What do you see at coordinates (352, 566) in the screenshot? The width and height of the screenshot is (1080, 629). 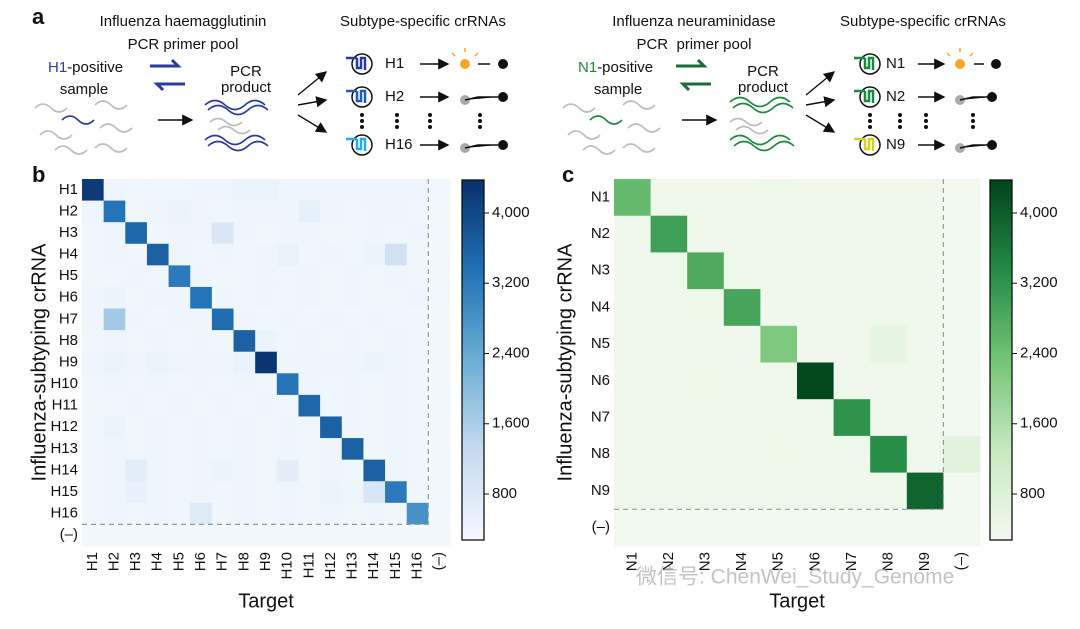 I see `x-tick-label: H13` at bounding box center [352, 566].